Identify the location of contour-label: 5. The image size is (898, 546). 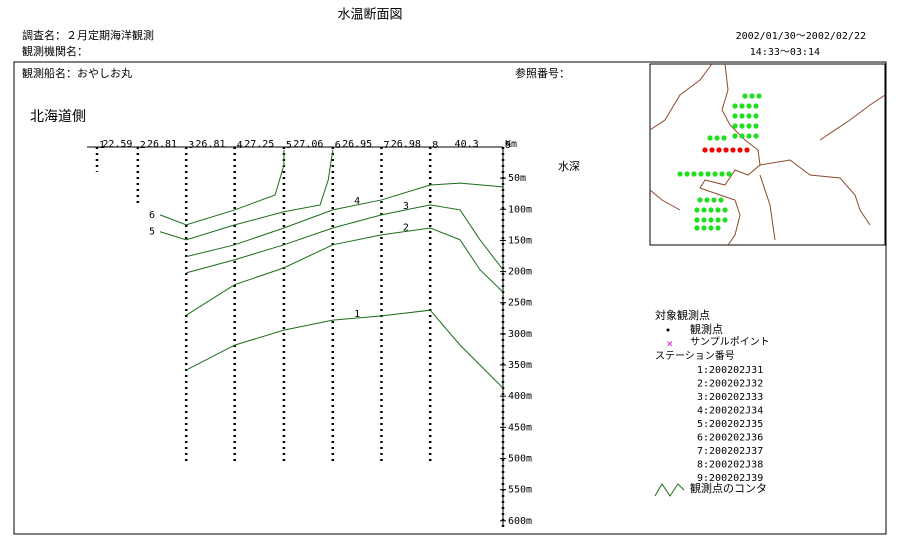
(152, 232).